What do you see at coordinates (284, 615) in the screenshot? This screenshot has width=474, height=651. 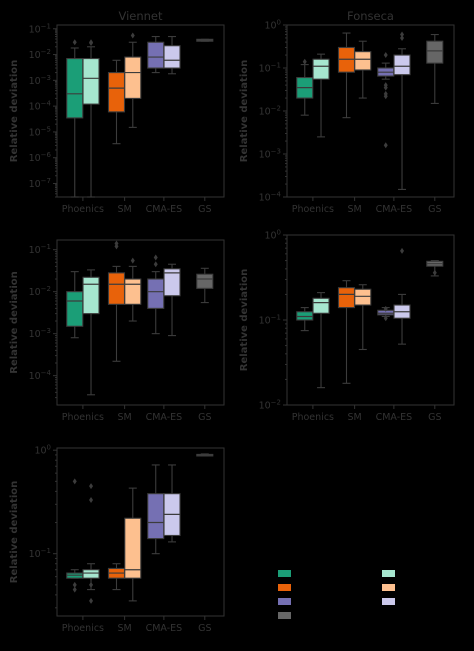 I see `legend-swatch-gs` at bounding box center [284, 615].